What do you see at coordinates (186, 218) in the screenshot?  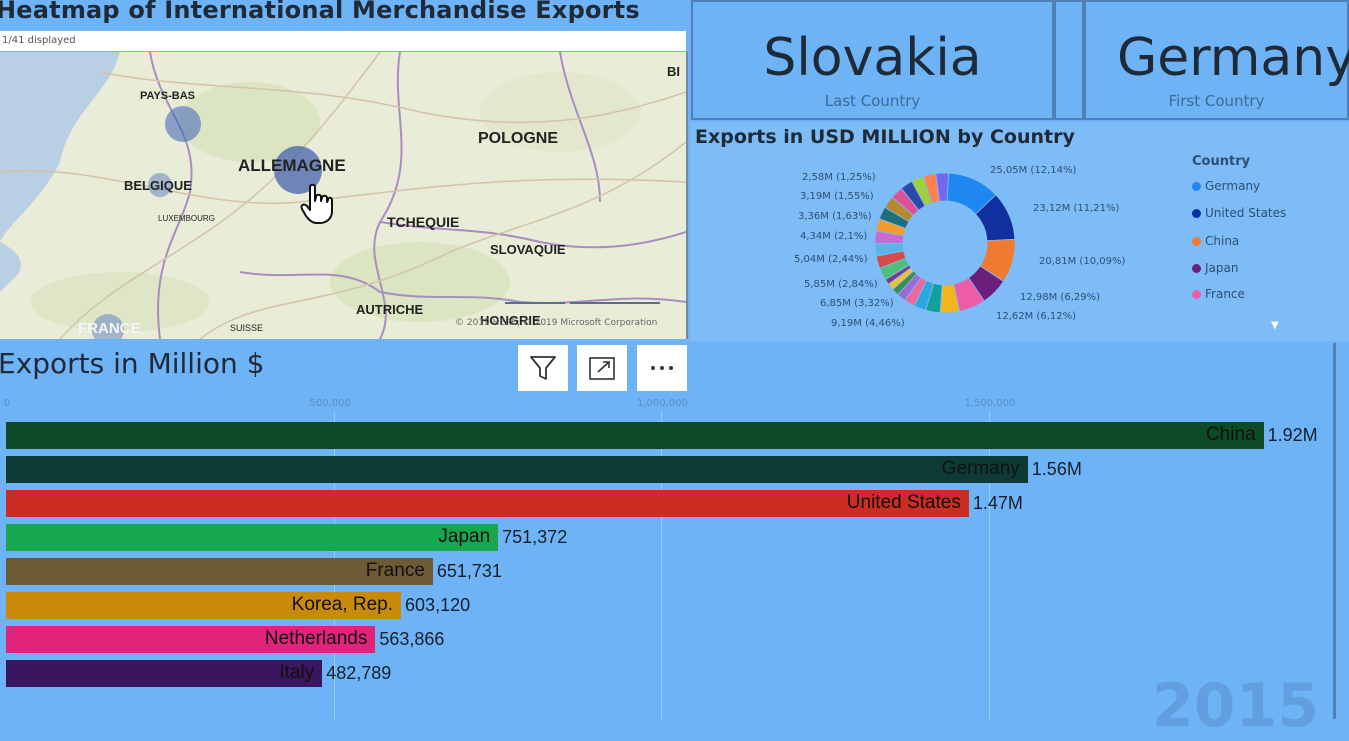 I see `map-label-luxembourg: LUXEMBOURG` at bounding box center [186, 218].